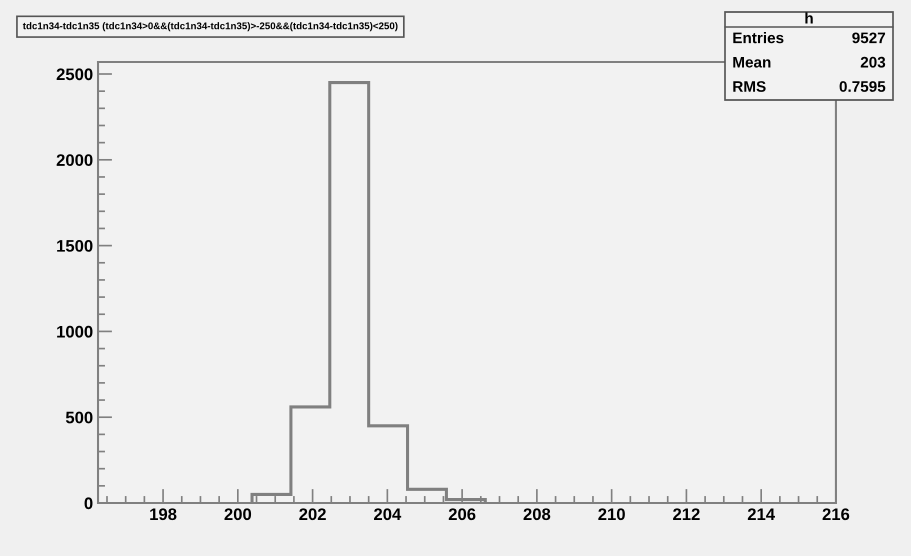 The image size is (911, 556). Describe the element at coordinates (836, 514) in the screenshot. I see `x-tick-label: 216` at that location.